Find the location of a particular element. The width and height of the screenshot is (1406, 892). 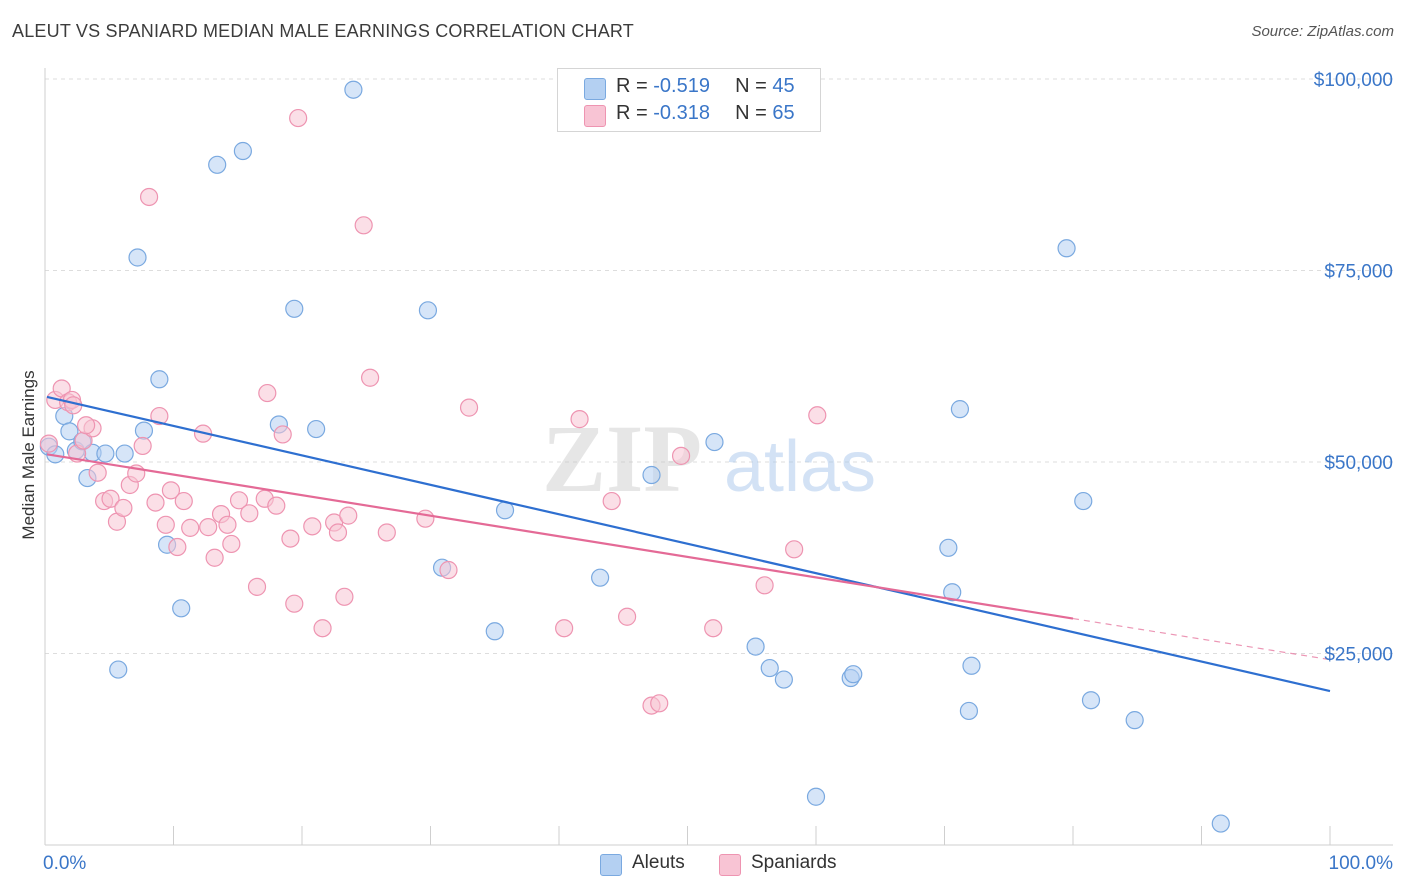

chart-source: Source: ZipAtlas.com is located at coordinates (1322, 31).